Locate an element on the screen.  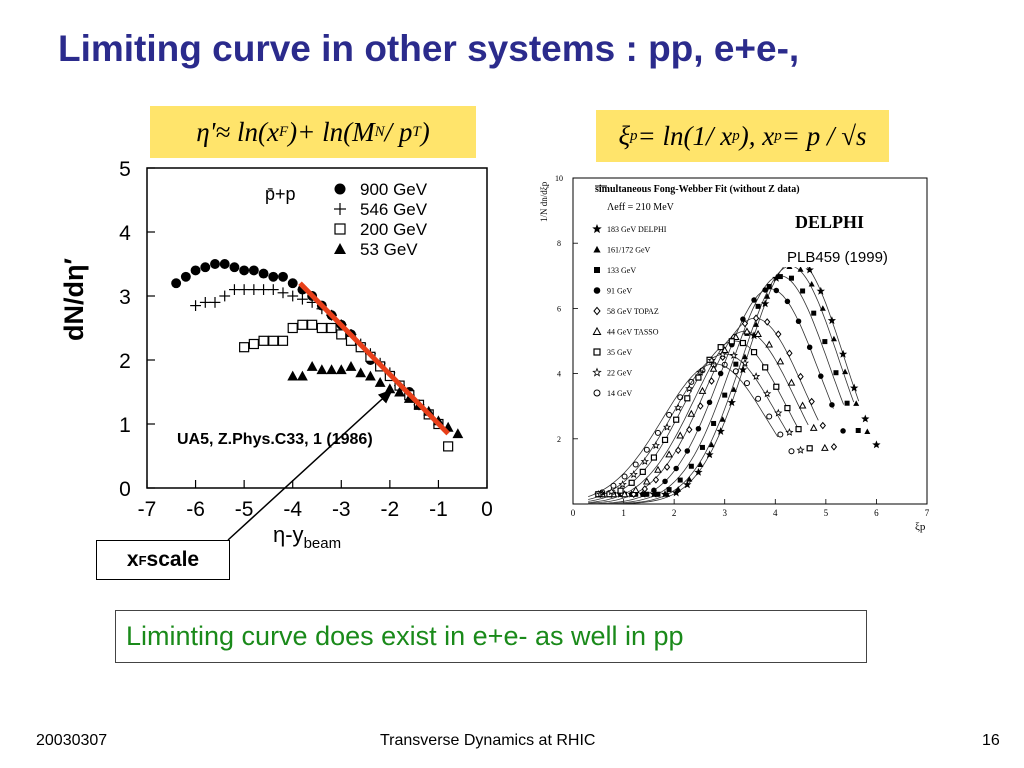
delphi-lambda-label: Λeff = 210 MeV is located at coordinates (641, 207).